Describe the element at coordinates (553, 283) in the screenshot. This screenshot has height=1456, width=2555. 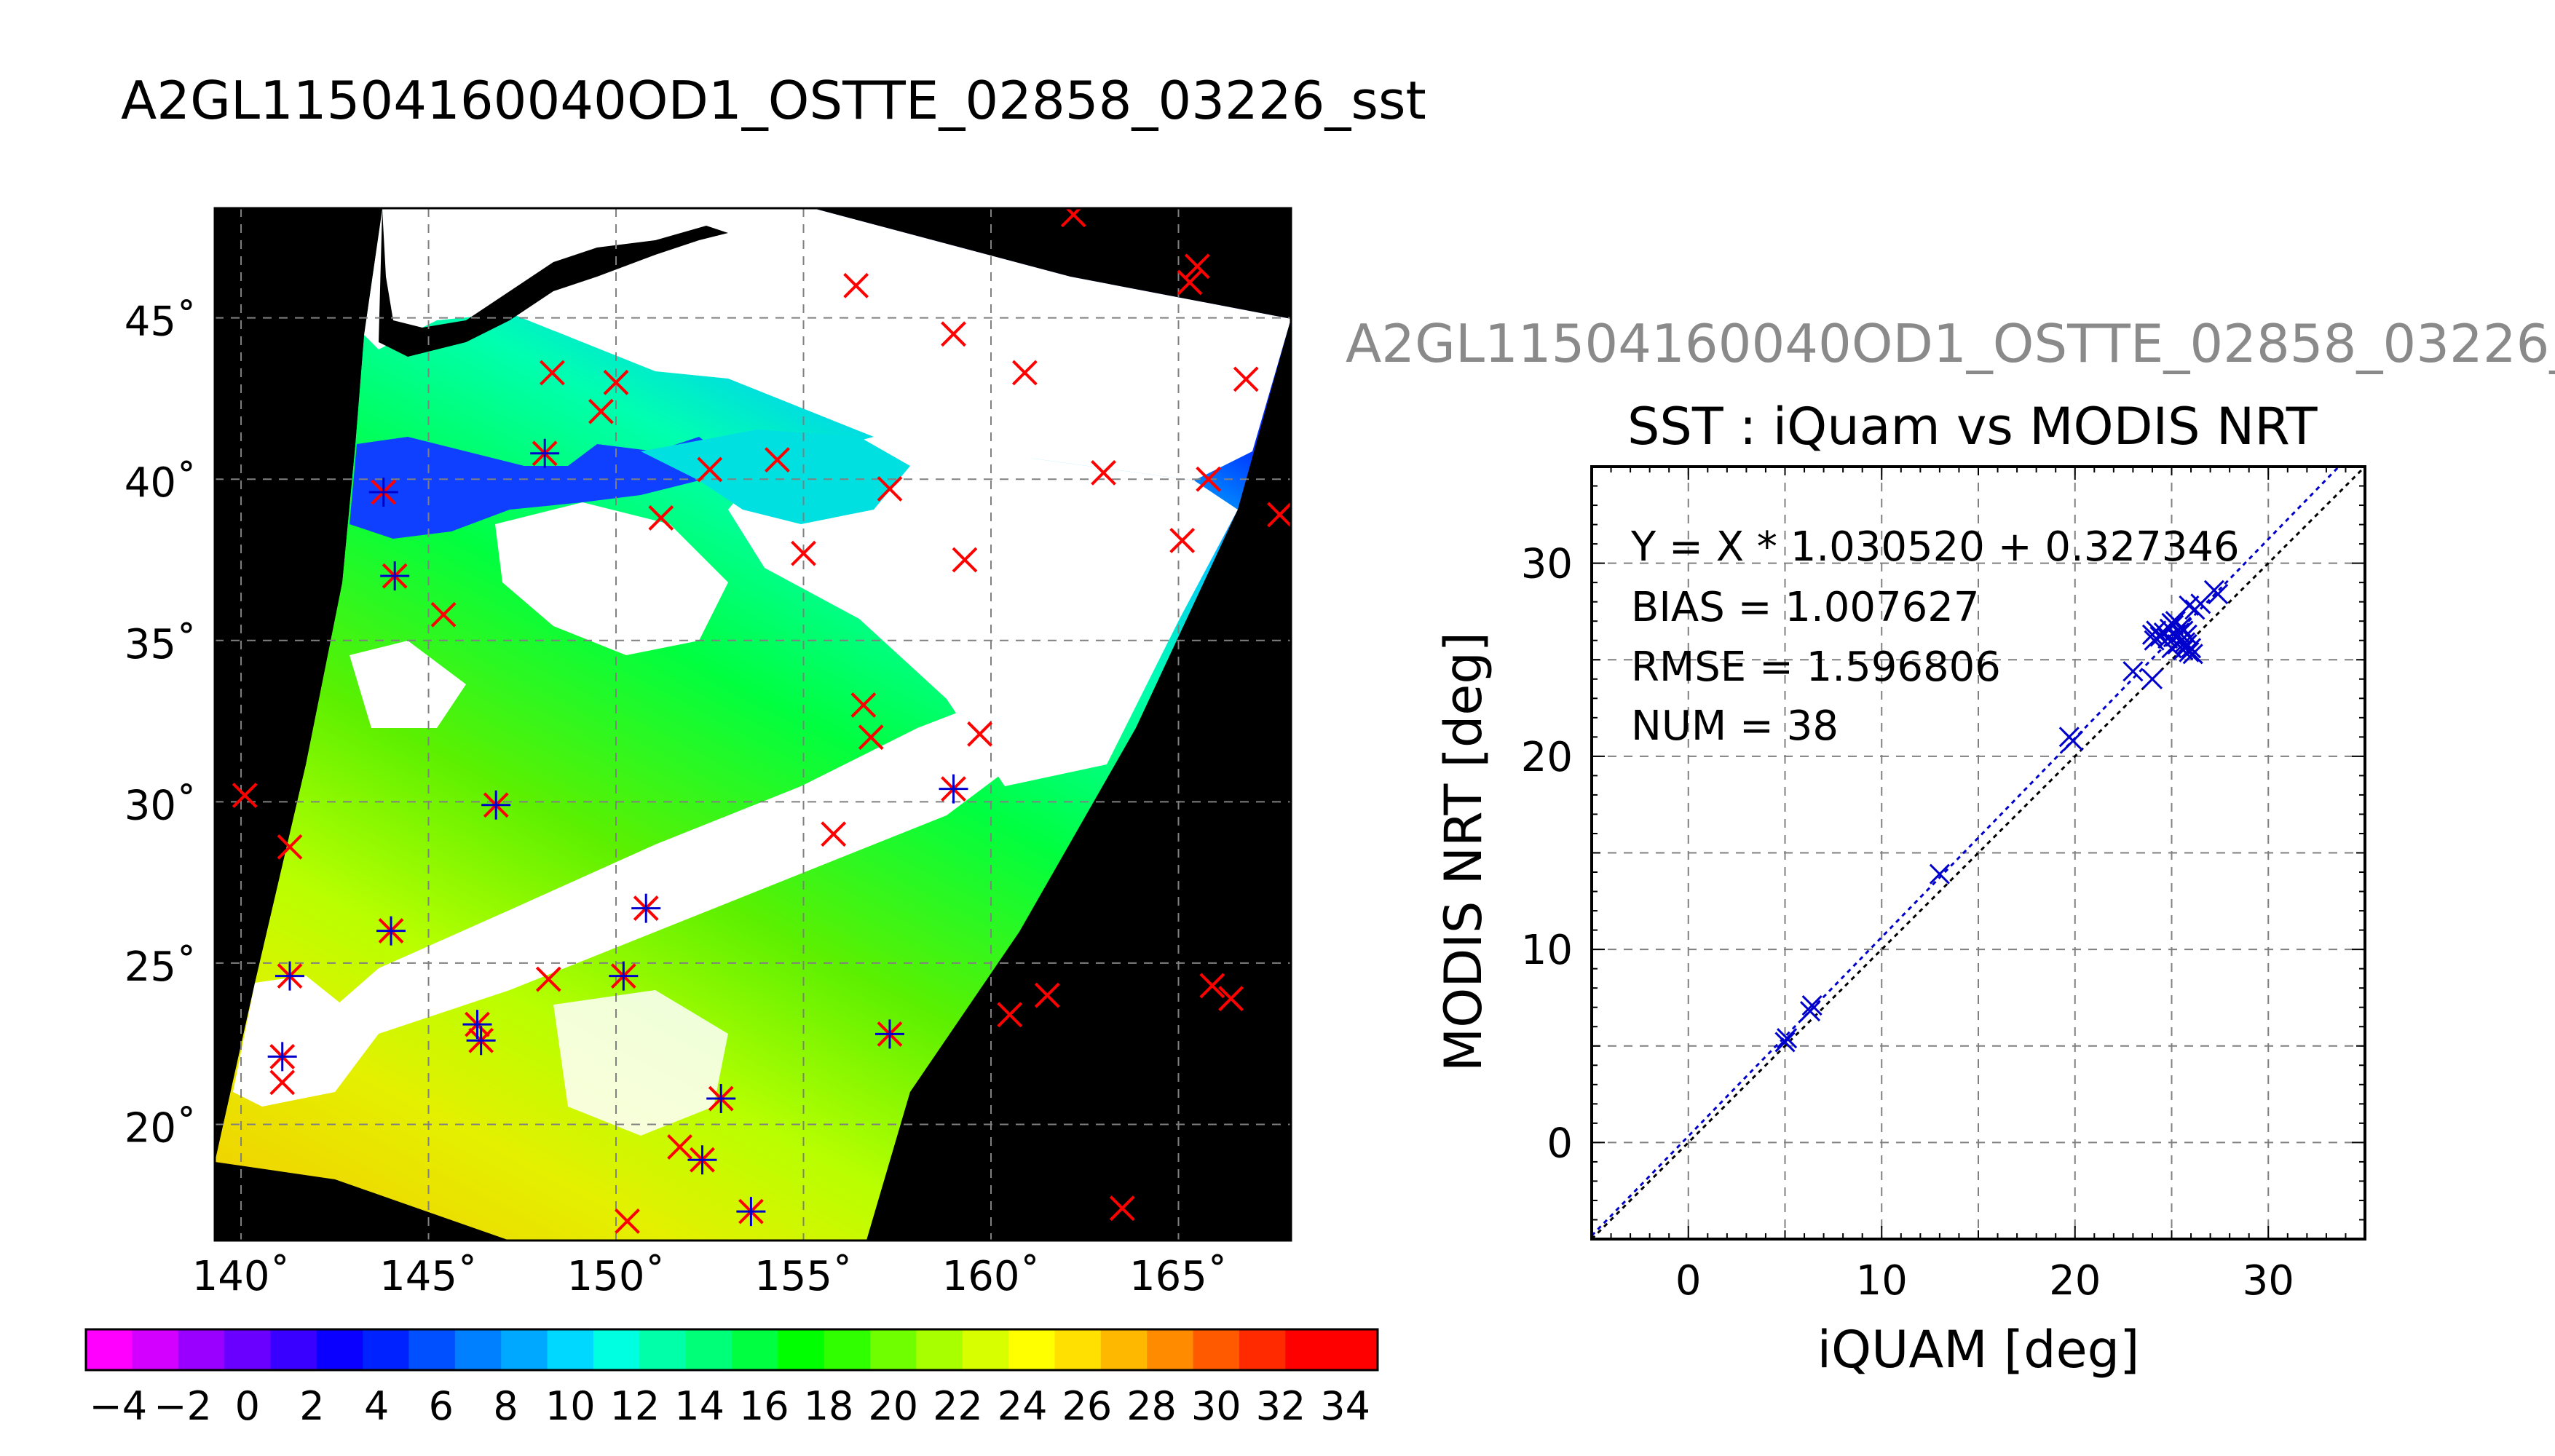
I see `land-japan` at that location.